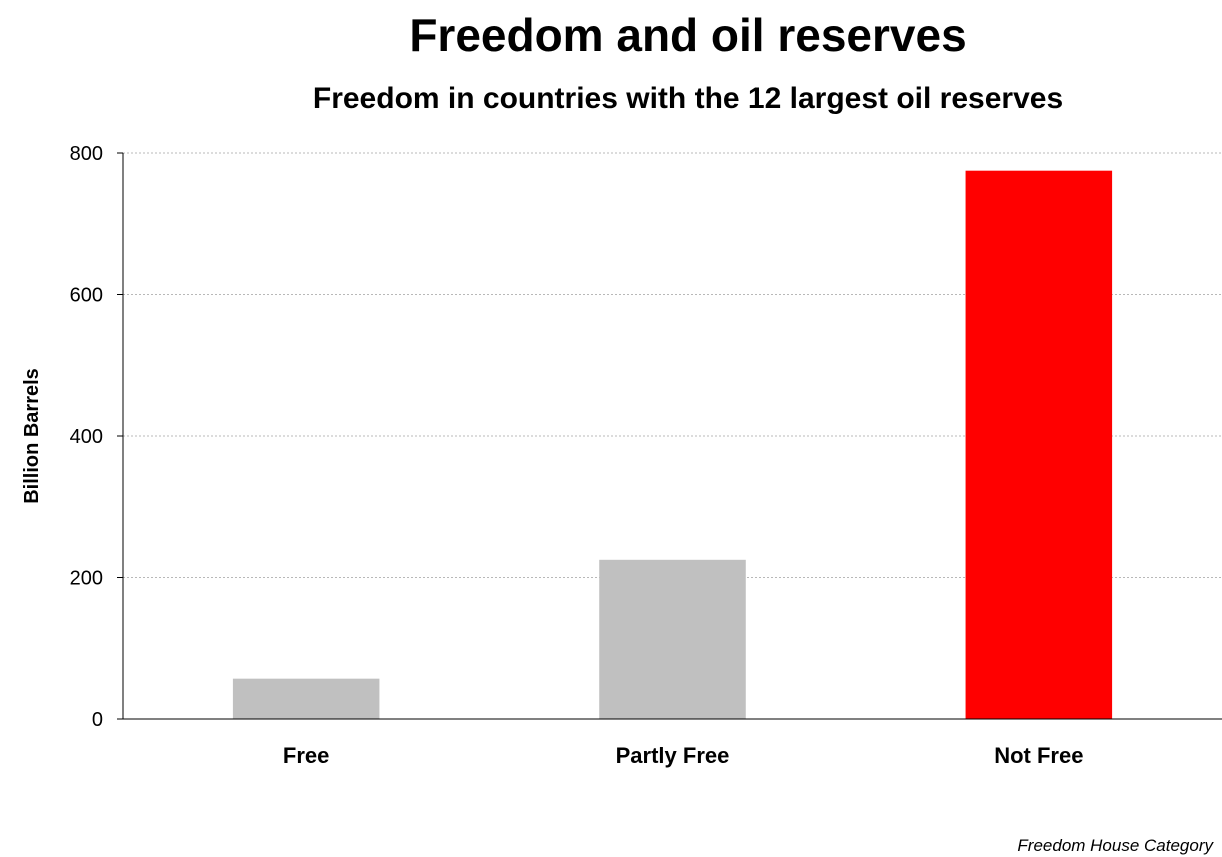 This screenshot has height=857, width=1222. I want to click on y-tick-label: 0, so click(97, 720).